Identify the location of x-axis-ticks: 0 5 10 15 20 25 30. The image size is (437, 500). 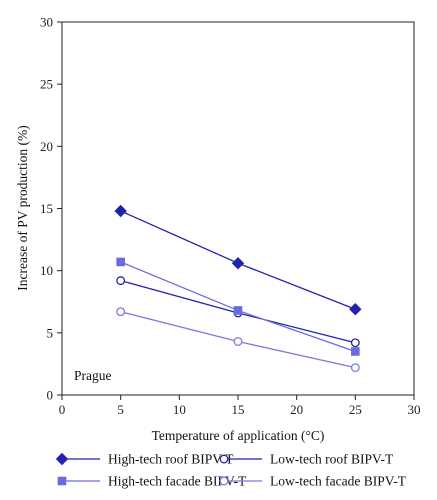
(240, 406).